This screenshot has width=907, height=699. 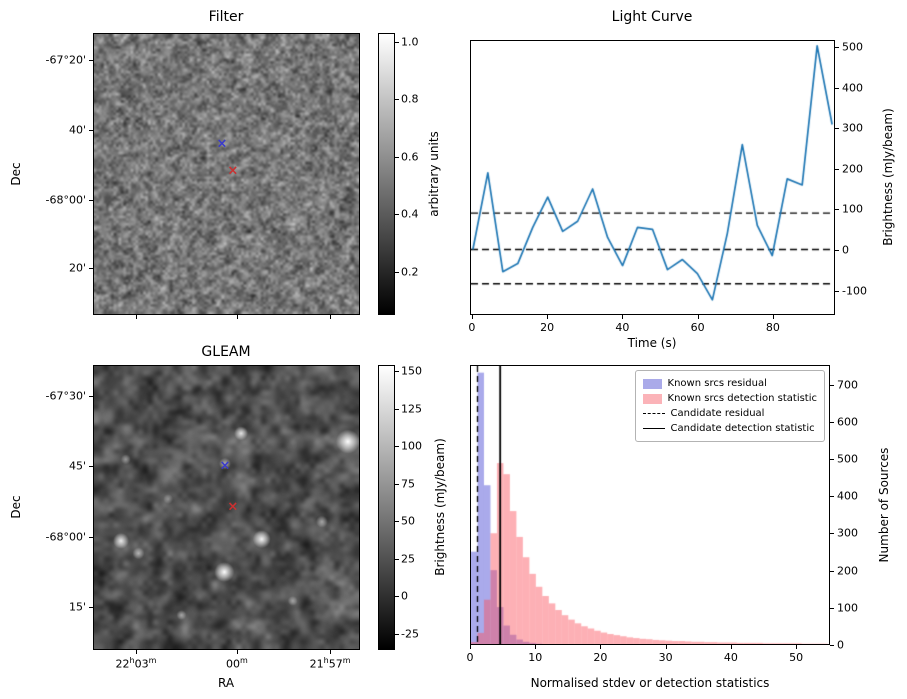 I want to click on gleam-colorbar-tick-label: 125, so click(x=411, y=408).